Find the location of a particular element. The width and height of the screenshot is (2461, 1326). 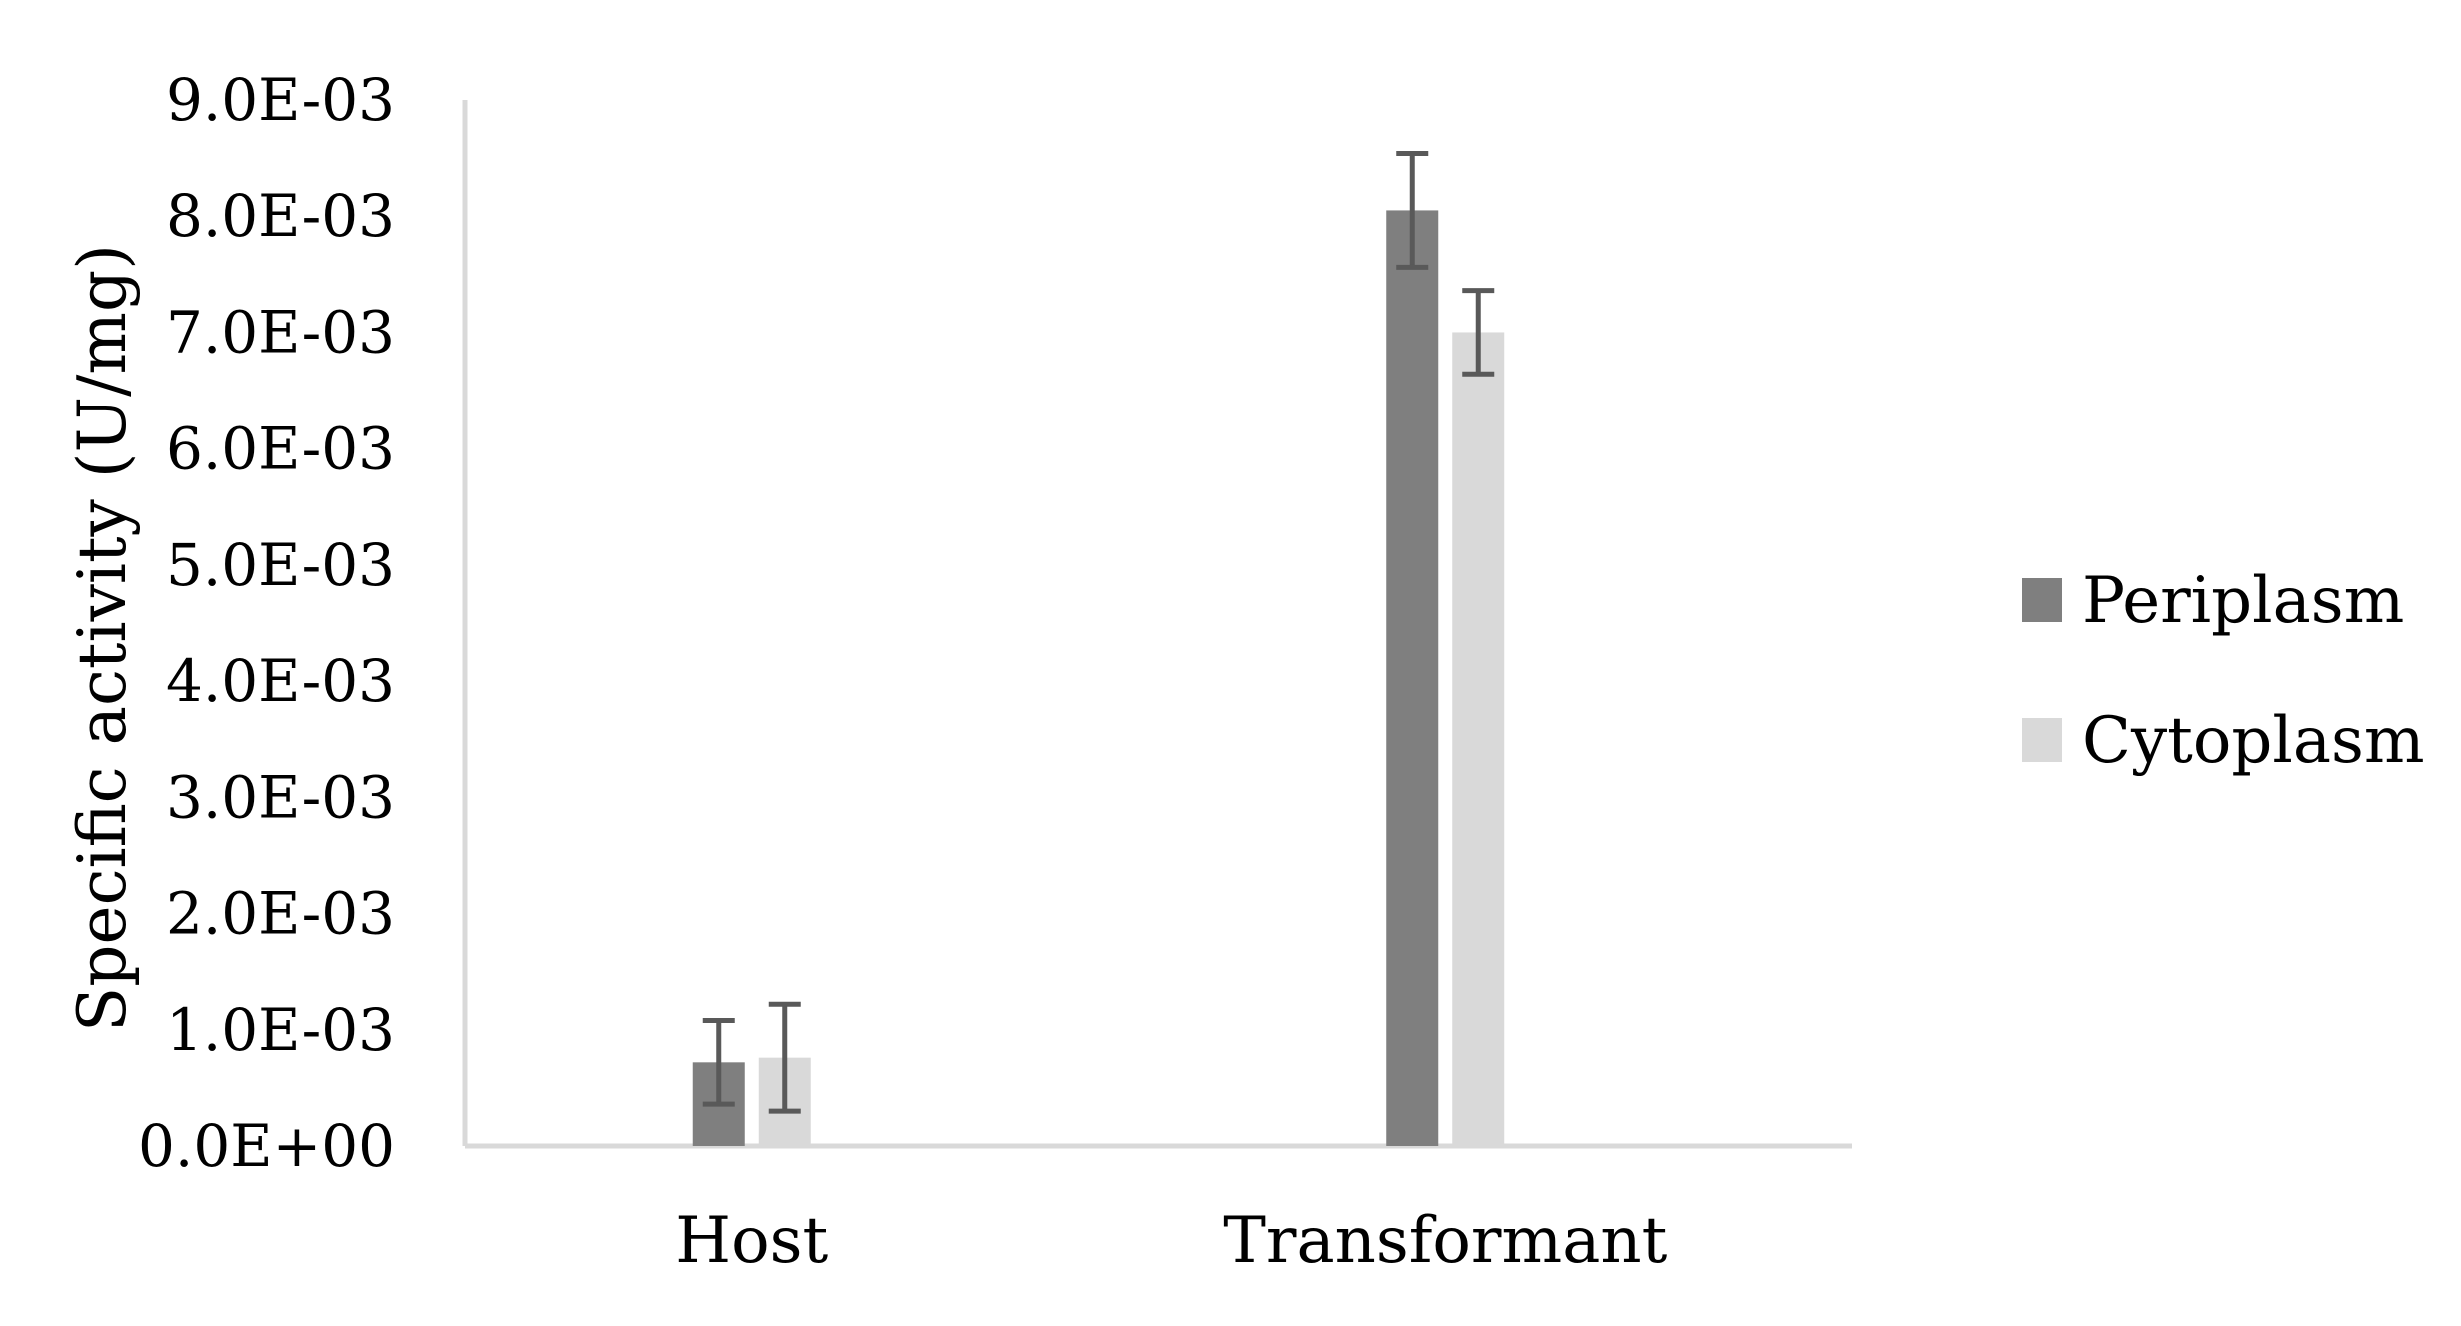

y-tick-label: 5.0E-03 is located at coordinates (280, 565).